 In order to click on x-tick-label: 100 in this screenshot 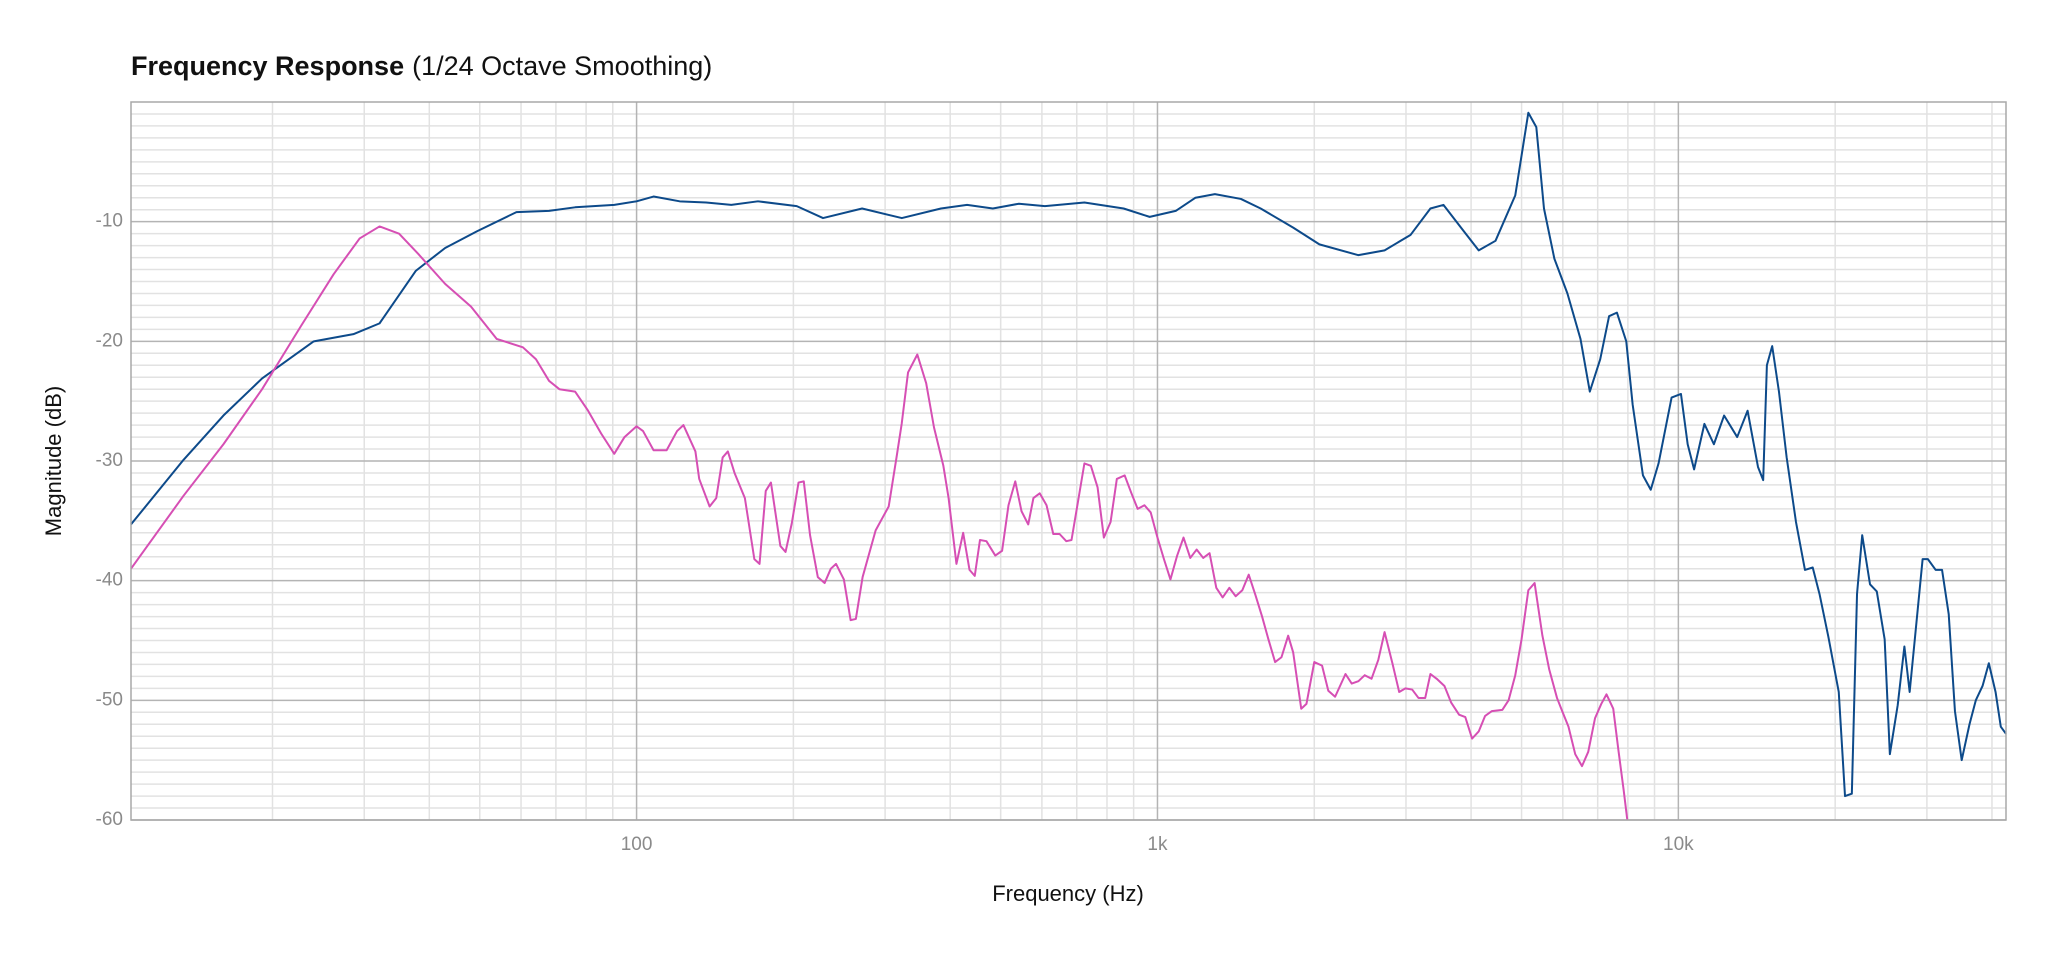, I will do `click(637, 844)`.